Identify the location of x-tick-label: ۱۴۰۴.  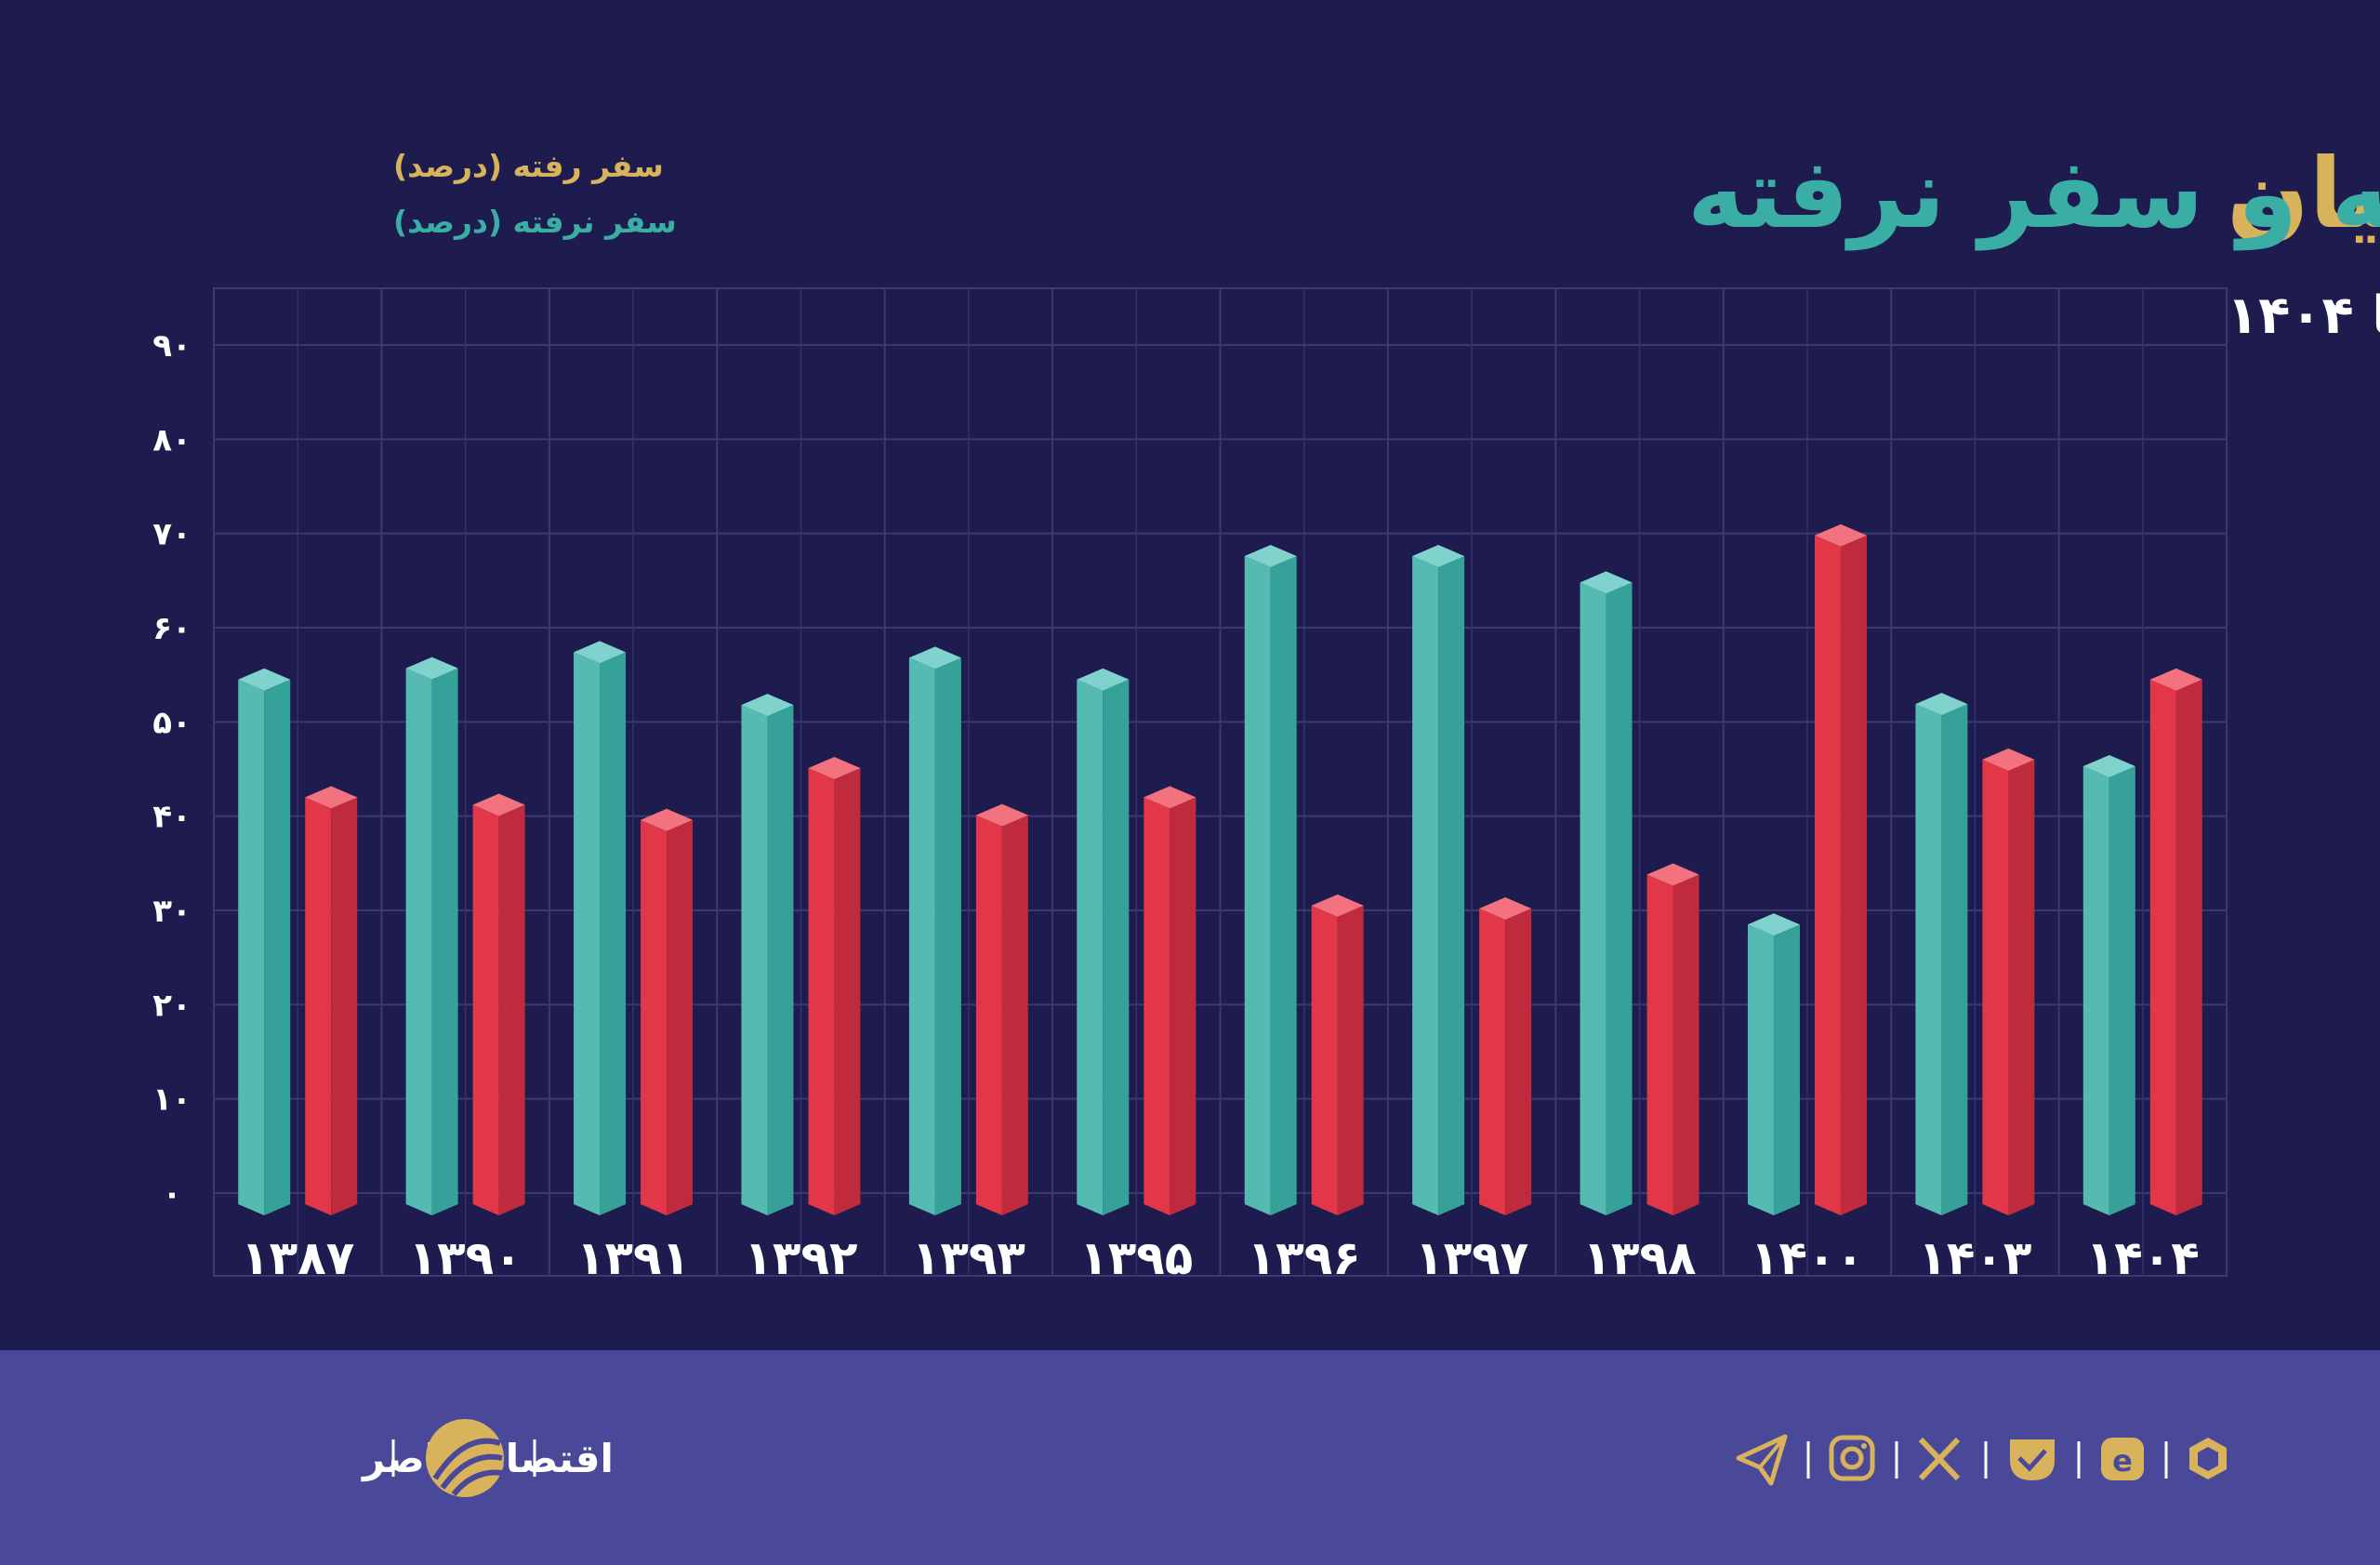
(2143, 1258).